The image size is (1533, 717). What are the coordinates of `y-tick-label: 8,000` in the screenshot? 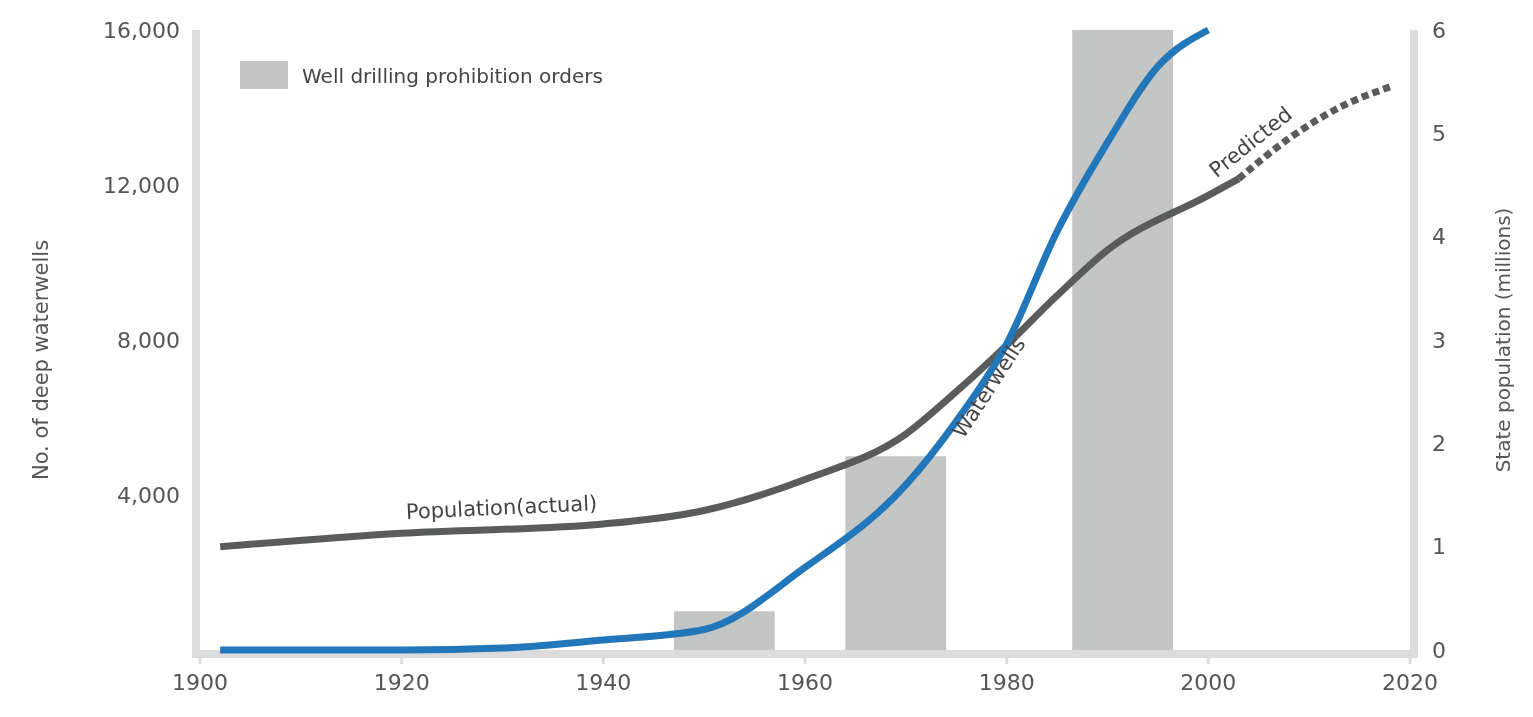 It's located at (148, 340).